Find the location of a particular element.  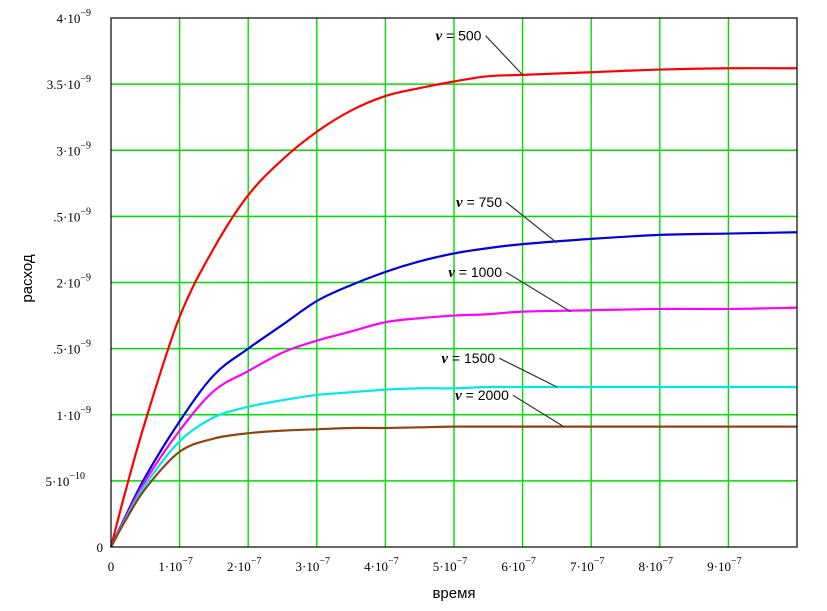

y-tick-exponent: −10 is located at coordinates (77, 476).